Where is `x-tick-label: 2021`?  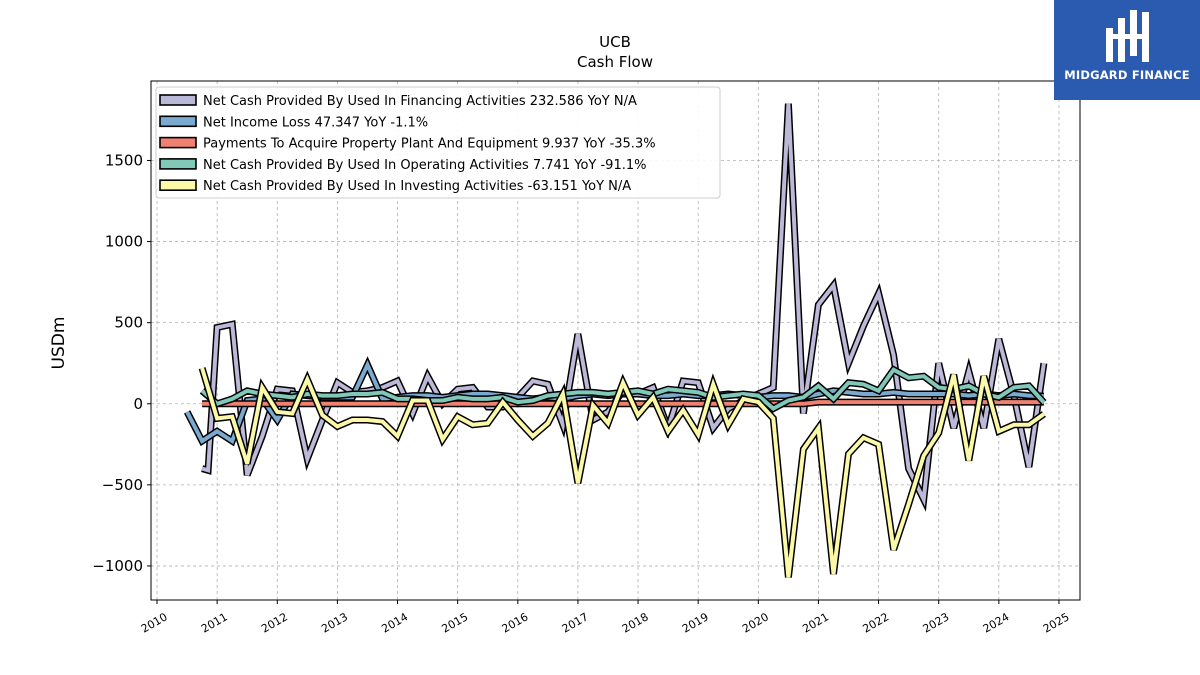 x-tick-label: 2021 is located at coordinates (815, 622).